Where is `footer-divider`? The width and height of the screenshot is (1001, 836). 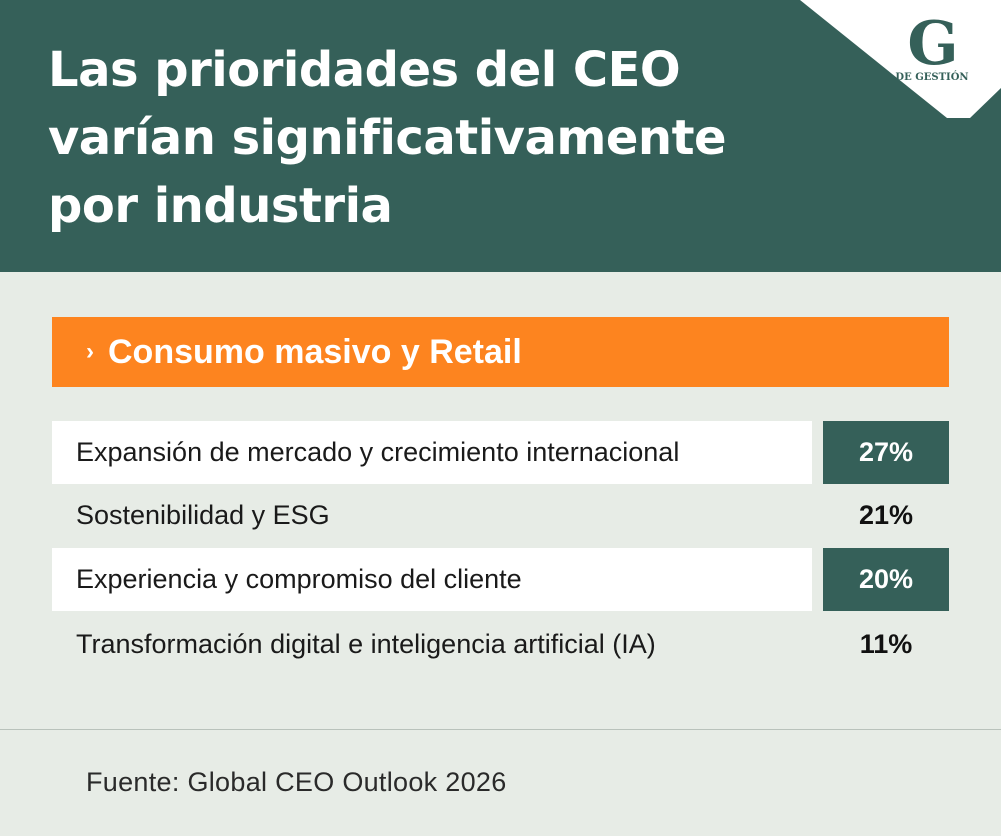
footer-divider is located at coordinates (500, 729).